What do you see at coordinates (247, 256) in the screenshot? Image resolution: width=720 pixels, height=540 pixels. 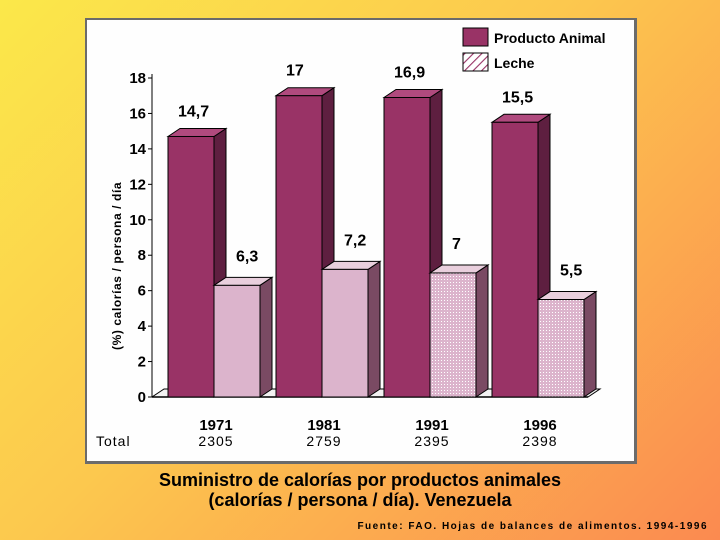 I see `data-label-leche-1971: 6,3` at bounding box center [247, 256].